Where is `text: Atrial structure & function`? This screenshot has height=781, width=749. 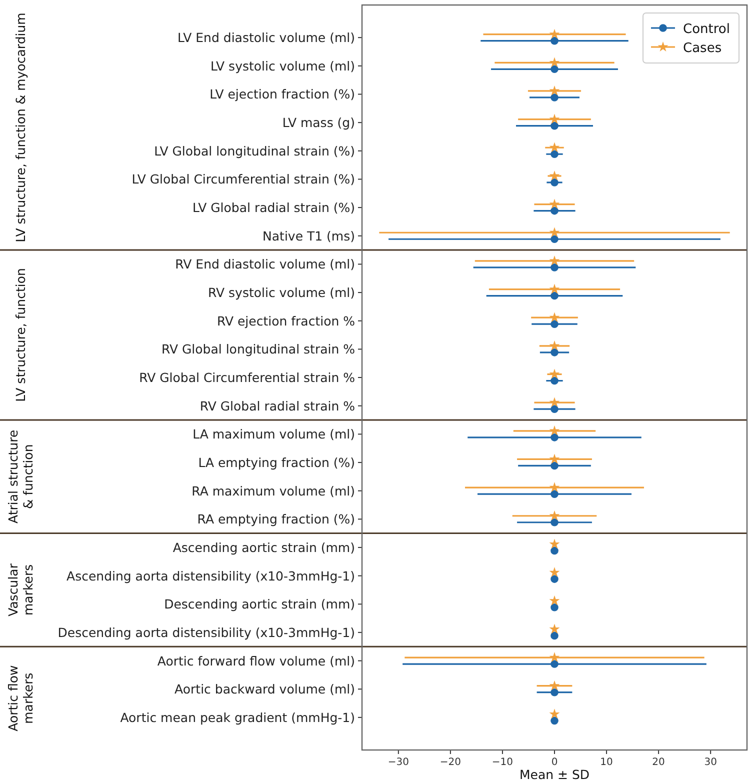
text: Atrial structure & function is located at coordinates (21, 477).